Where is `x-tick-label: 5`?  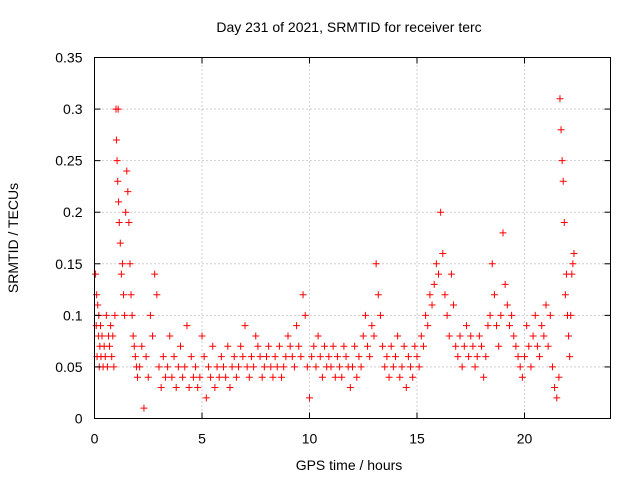
x-tick-label: 5 is located at coordinates (202, 439).